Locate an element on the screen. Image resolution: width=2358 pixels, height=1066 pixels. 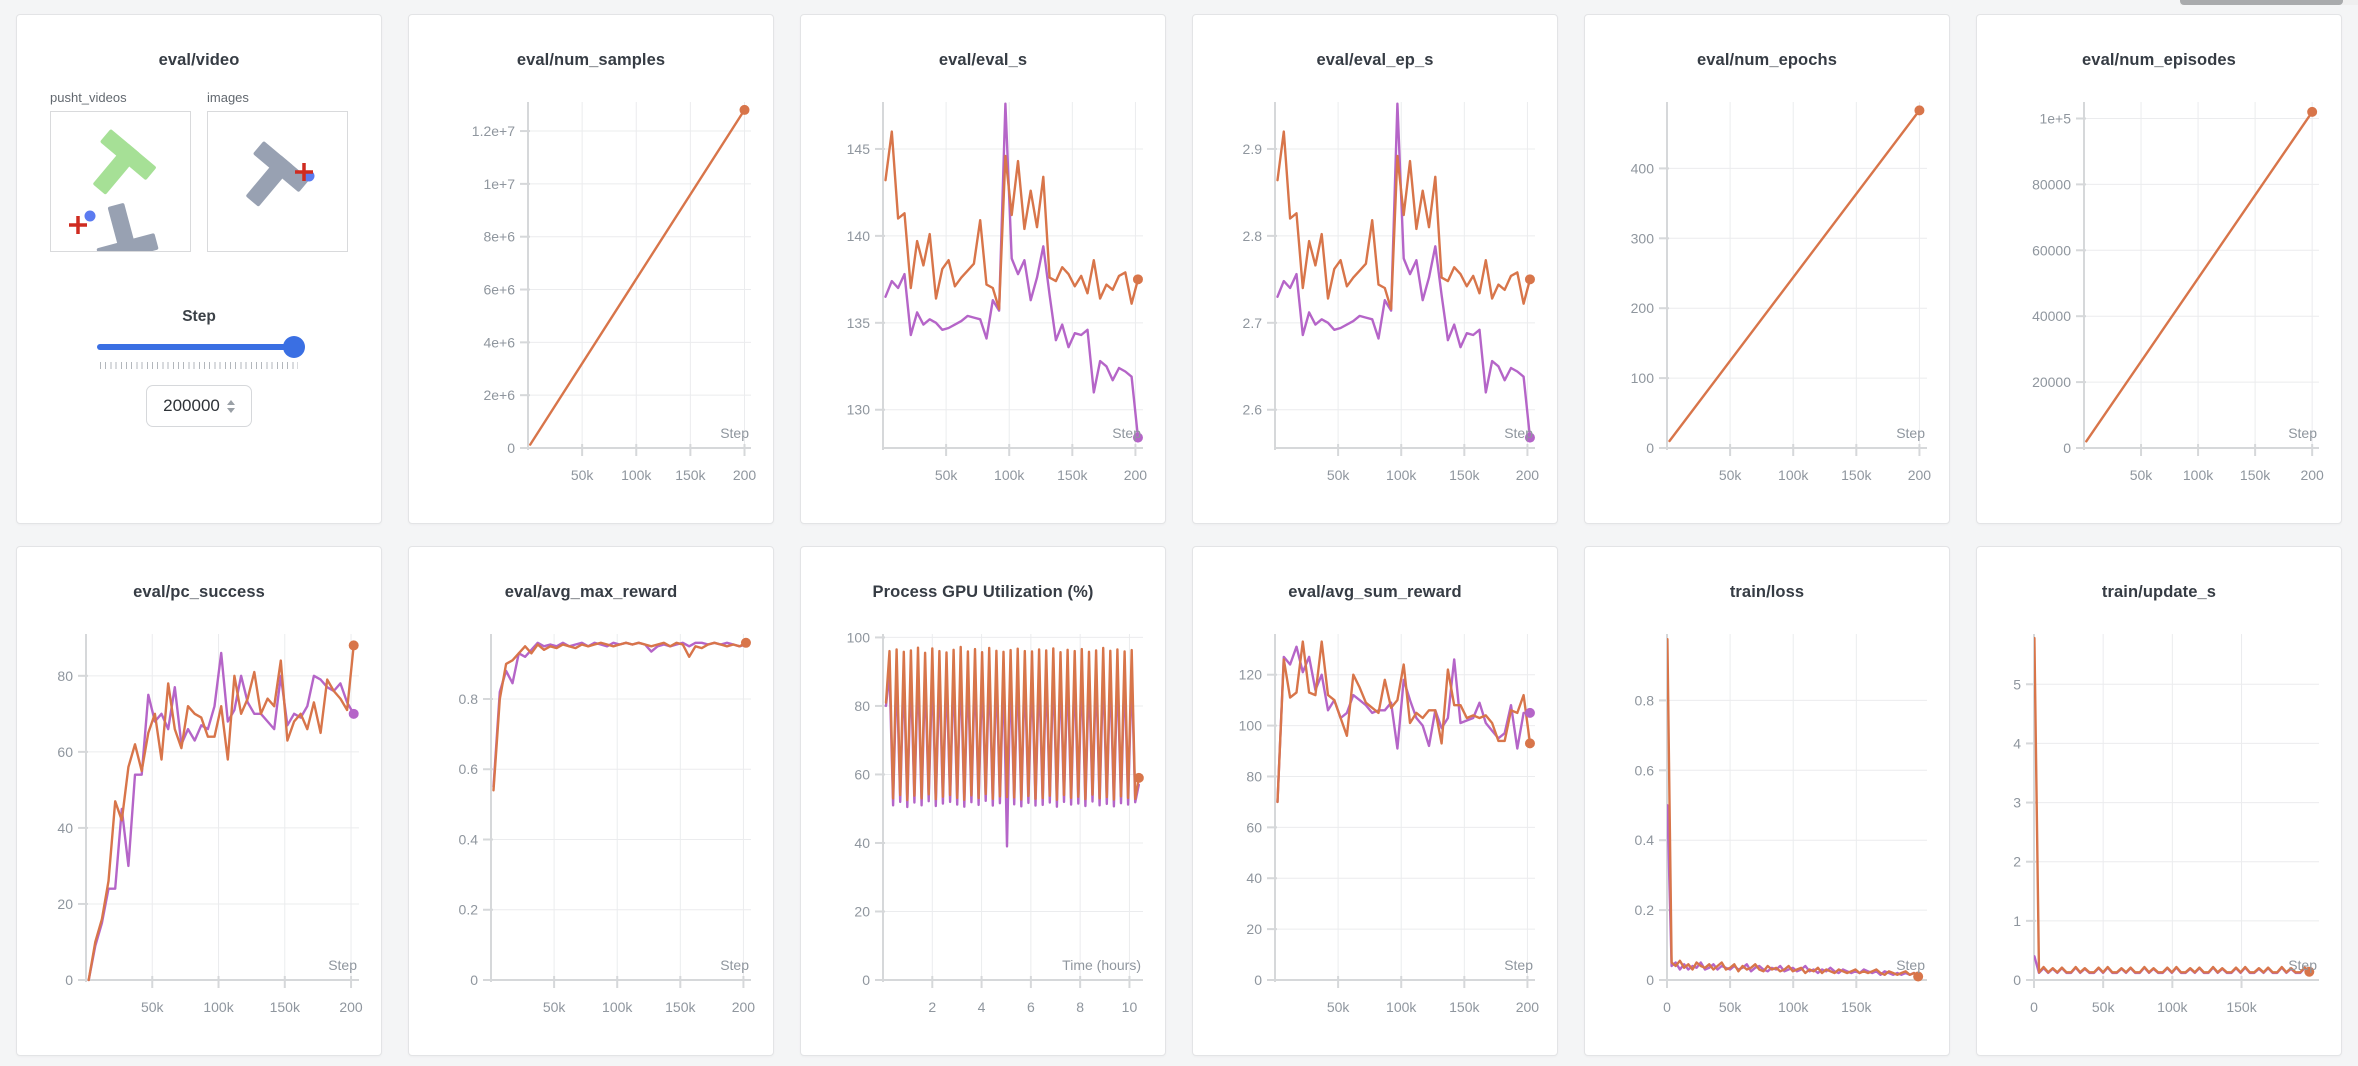
y-tick-label: 8e+6 is located at coordinates (499, 237).